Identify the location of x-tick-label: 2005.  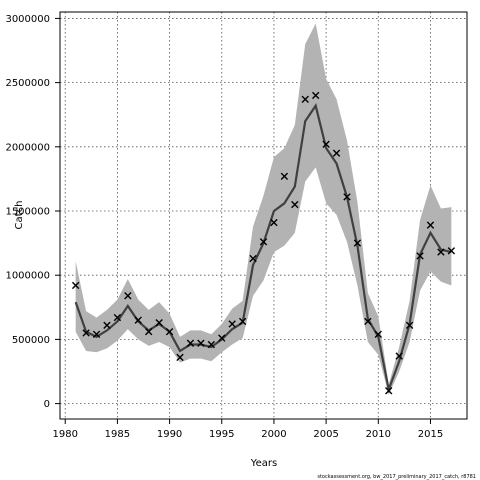
(325, 434).